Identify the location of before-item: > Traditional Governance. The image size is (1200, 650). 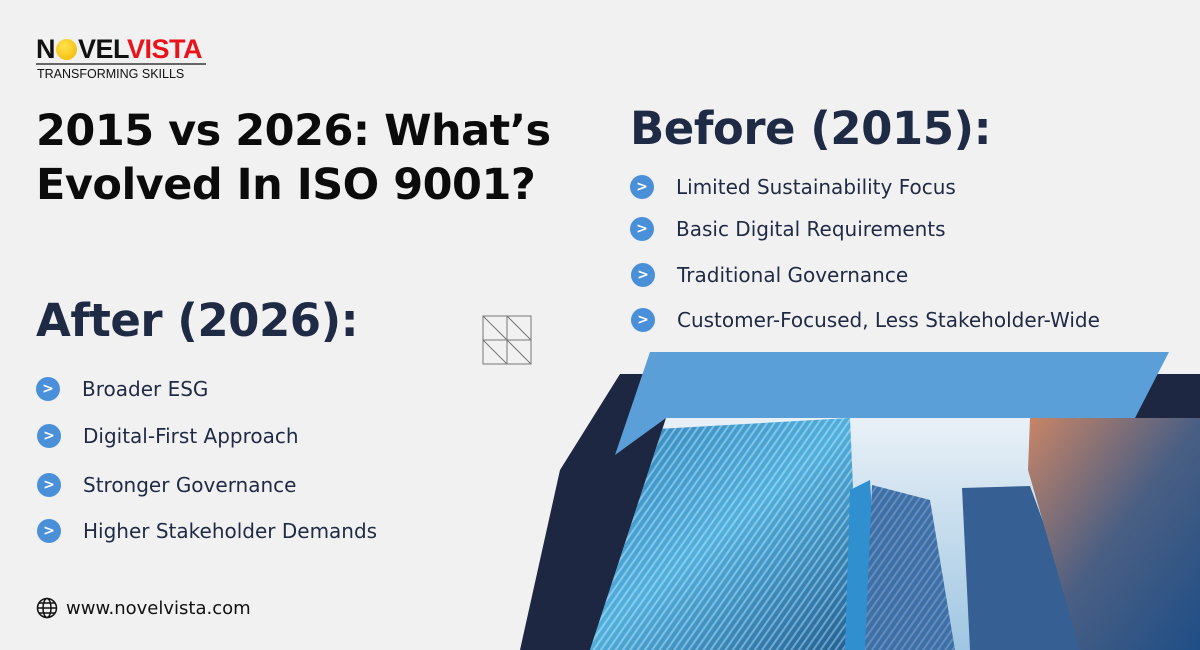
(769, 275).